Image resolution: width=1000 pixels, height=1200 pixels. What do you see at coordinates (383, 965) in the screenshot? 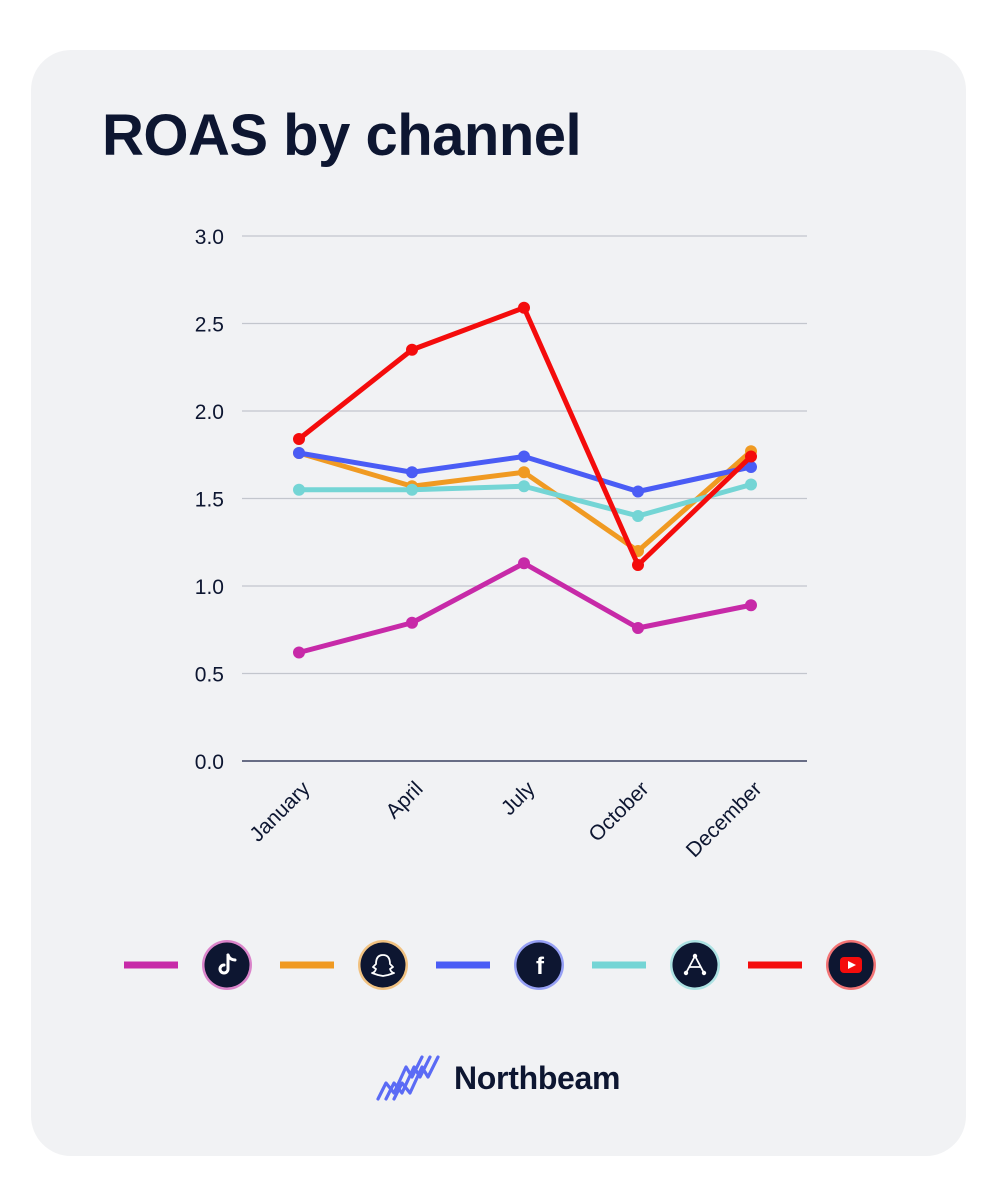
I see `snapchat-icon` at bounding box center [383, 965].